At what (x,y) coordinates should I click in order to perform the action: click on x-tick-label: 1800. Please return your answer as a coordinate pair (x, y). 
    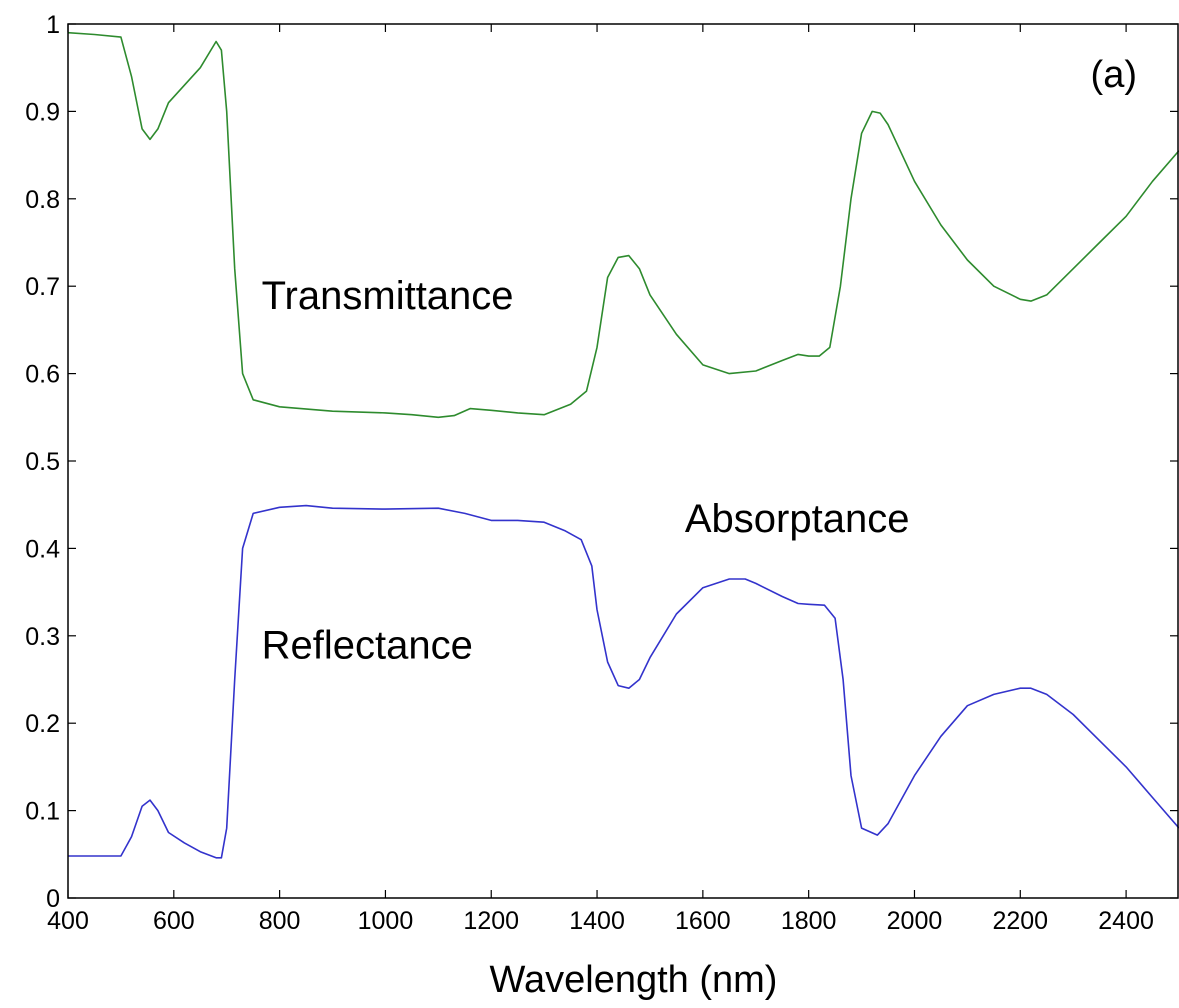
    Looking at the image, I should click on (809, 921).